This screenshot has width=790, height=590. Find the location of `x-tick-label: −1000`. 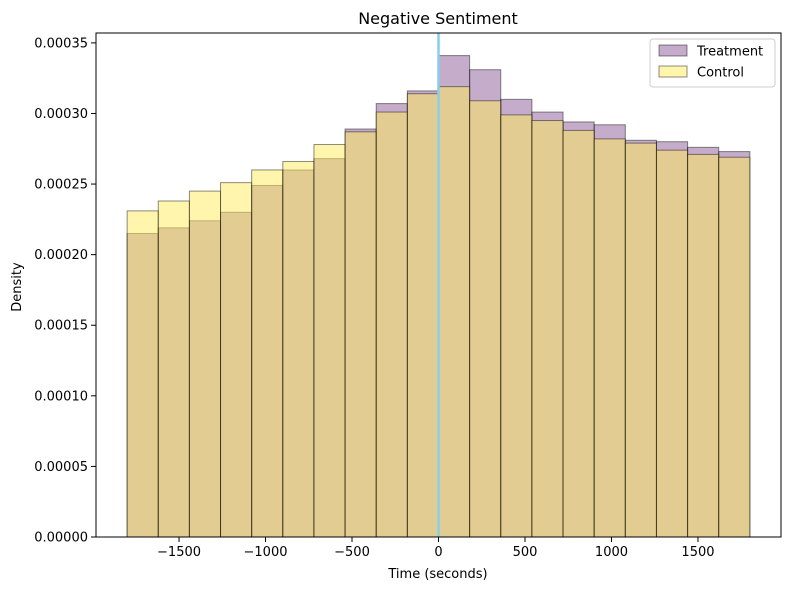

x-tick-label: −1000 is located at coordinates (266, 552).